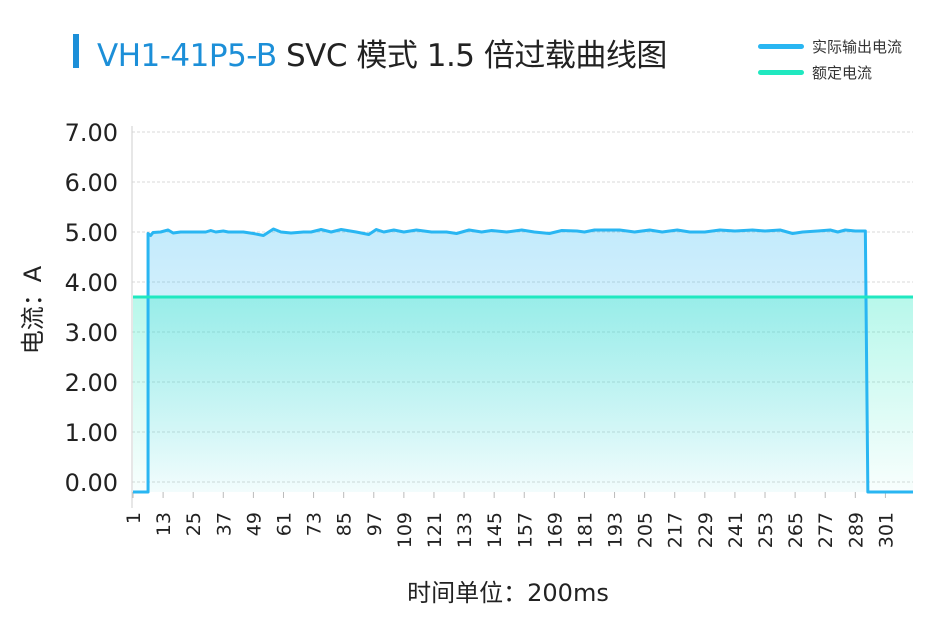  What do you see at coordinates (826, 530) in the screenshot?
I see `x-tick-label: 277` at bounding box center [826, 530].